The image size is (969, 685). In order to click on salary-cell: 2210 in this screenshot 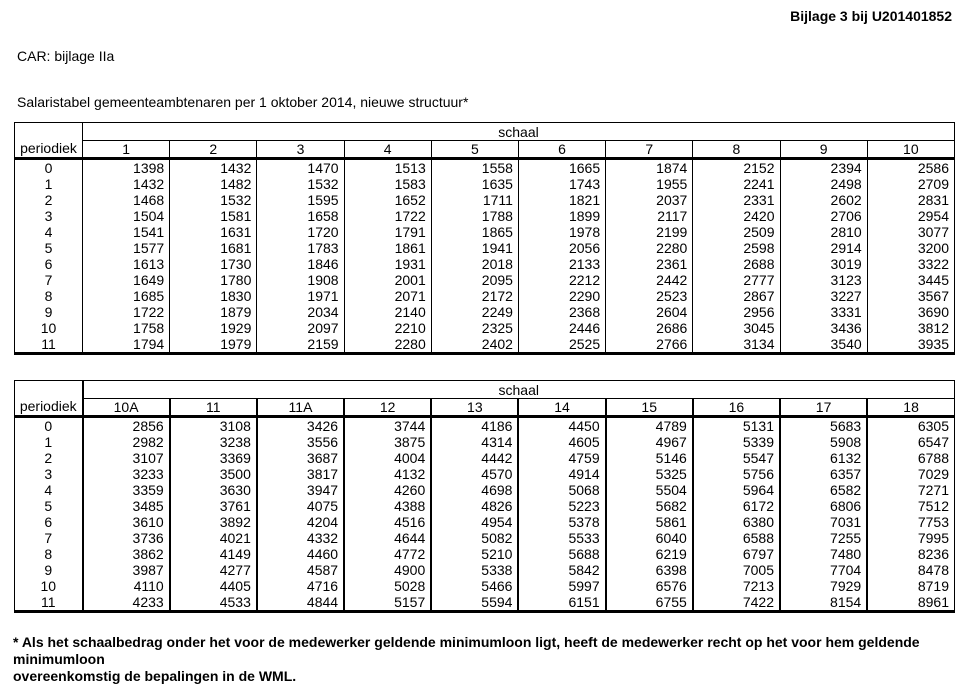, I will do `click(387, 328)`.